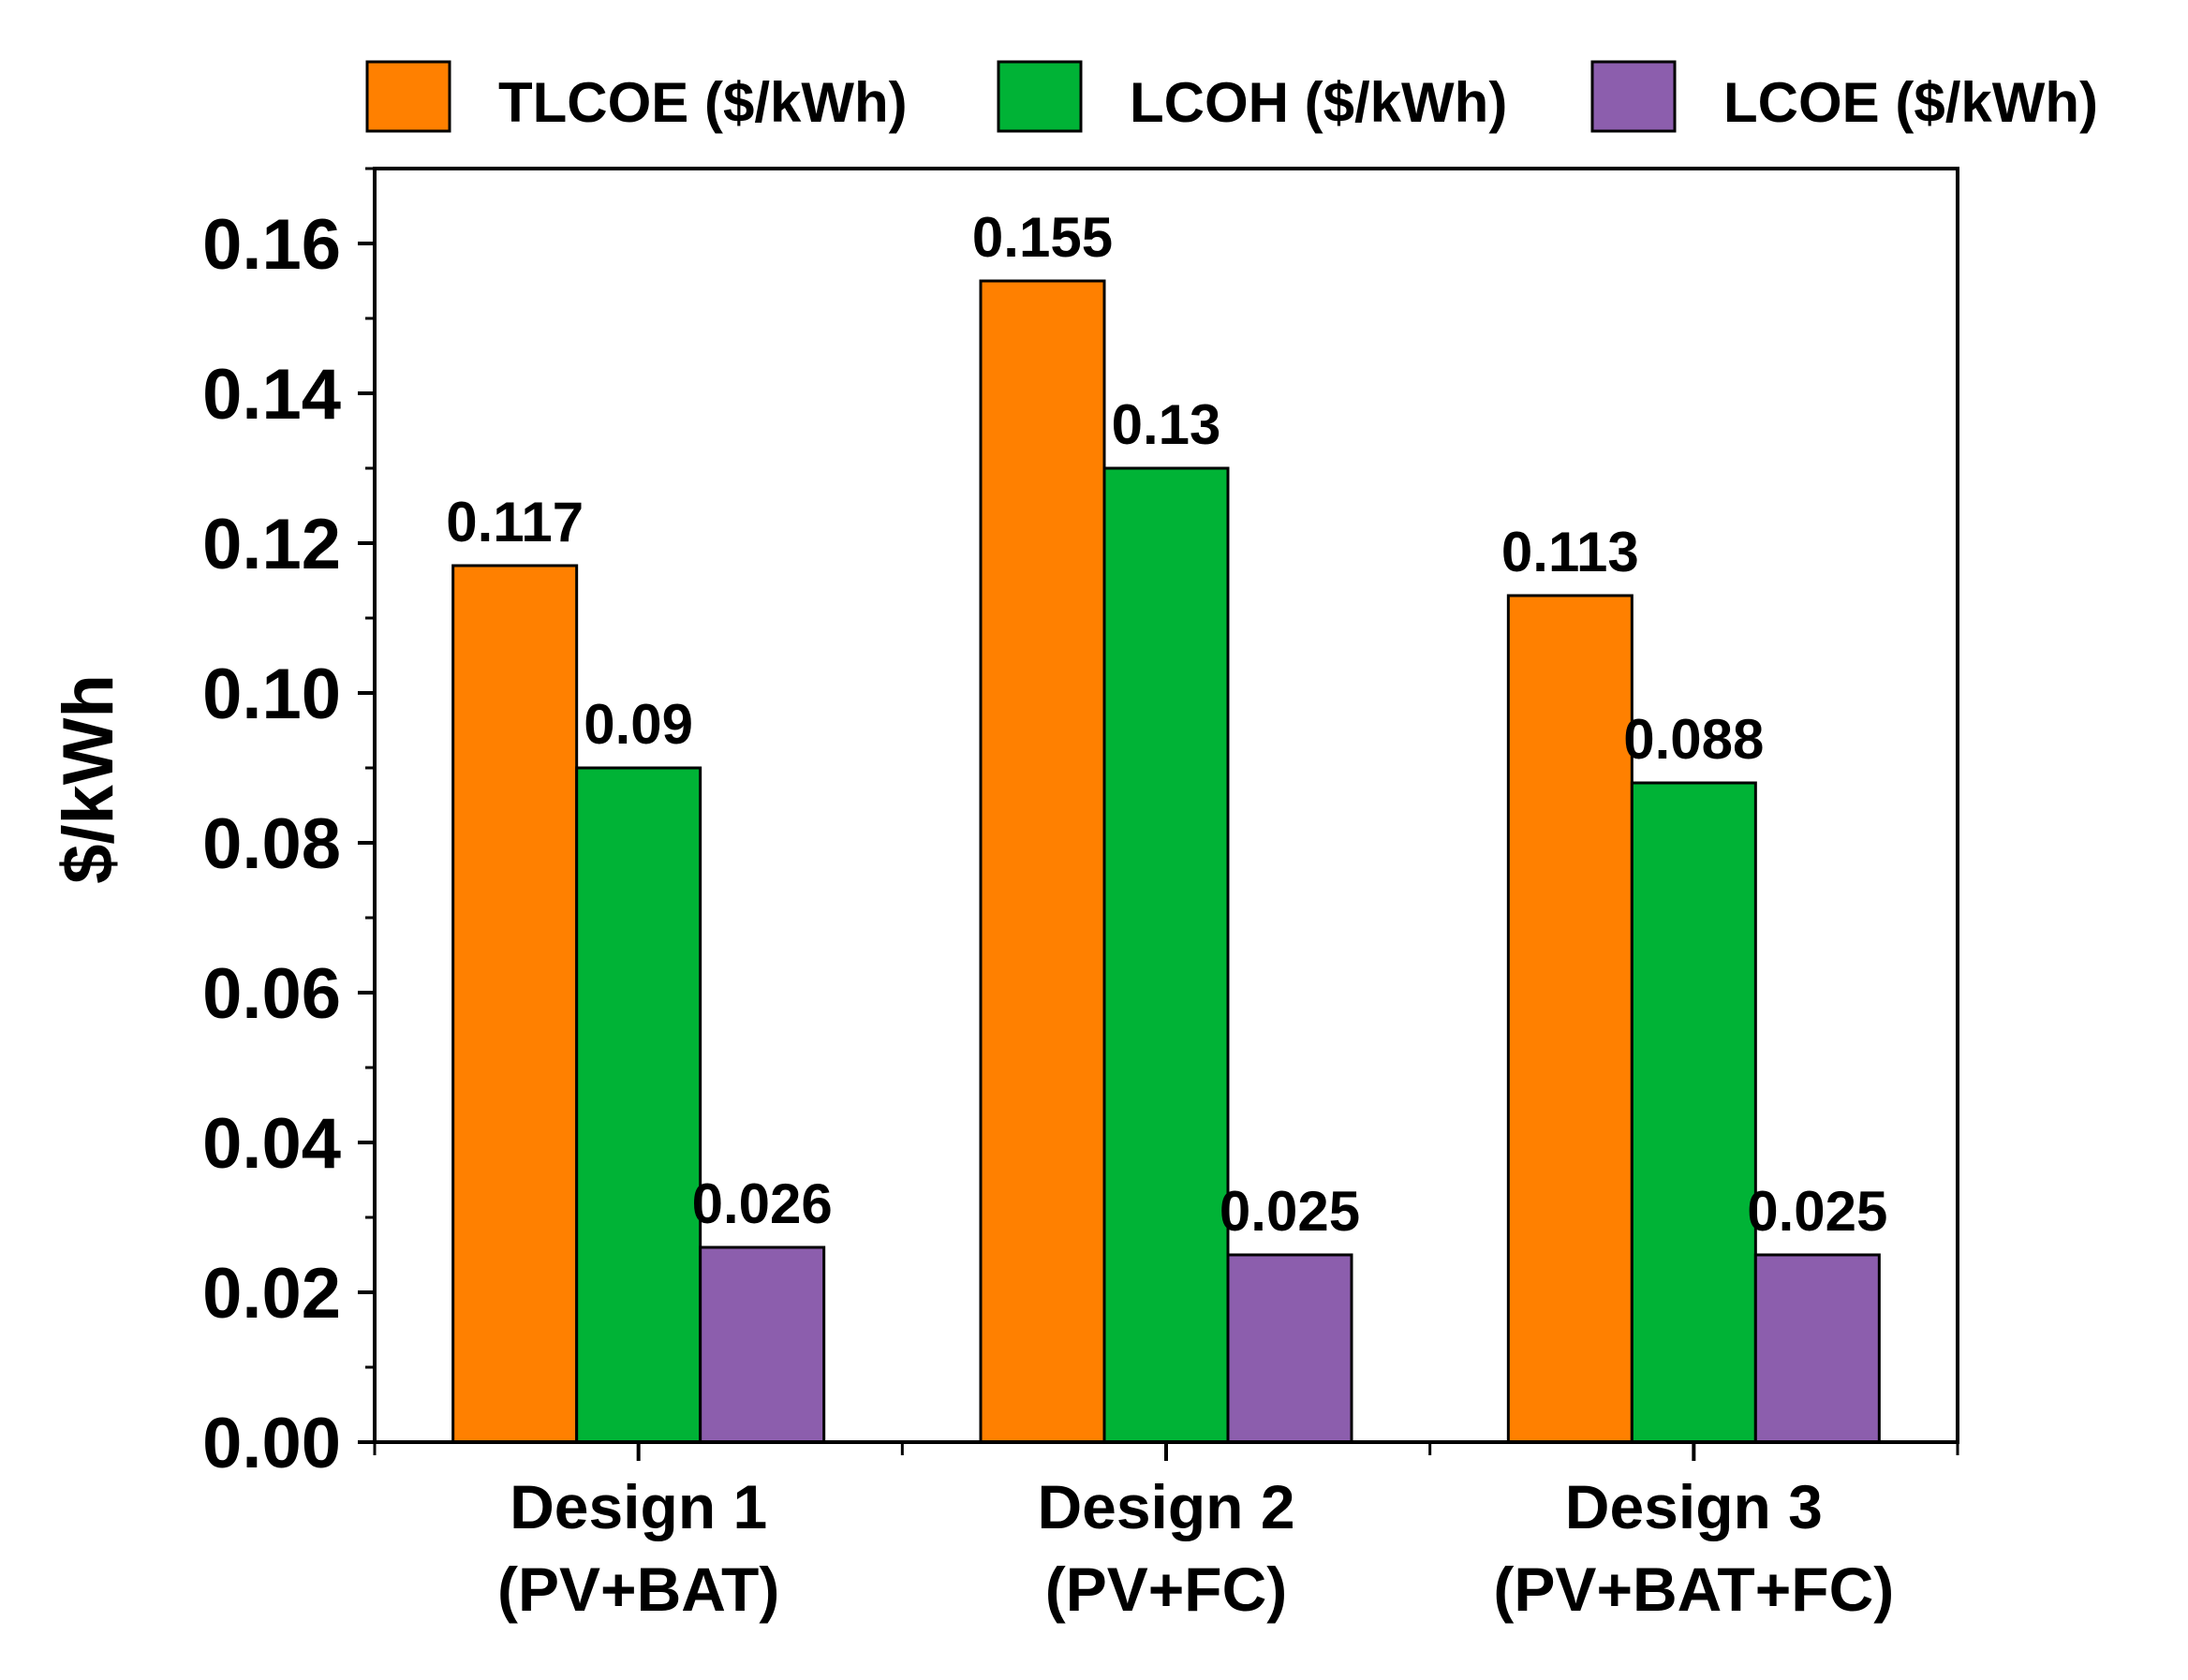 Image resolution: width=2188 pixels, height=1680 pixels. Describe the element at coordinates (1166, 1589) in the screenshot. I see `x-category-label-line2: (PV+FC)` at that location.